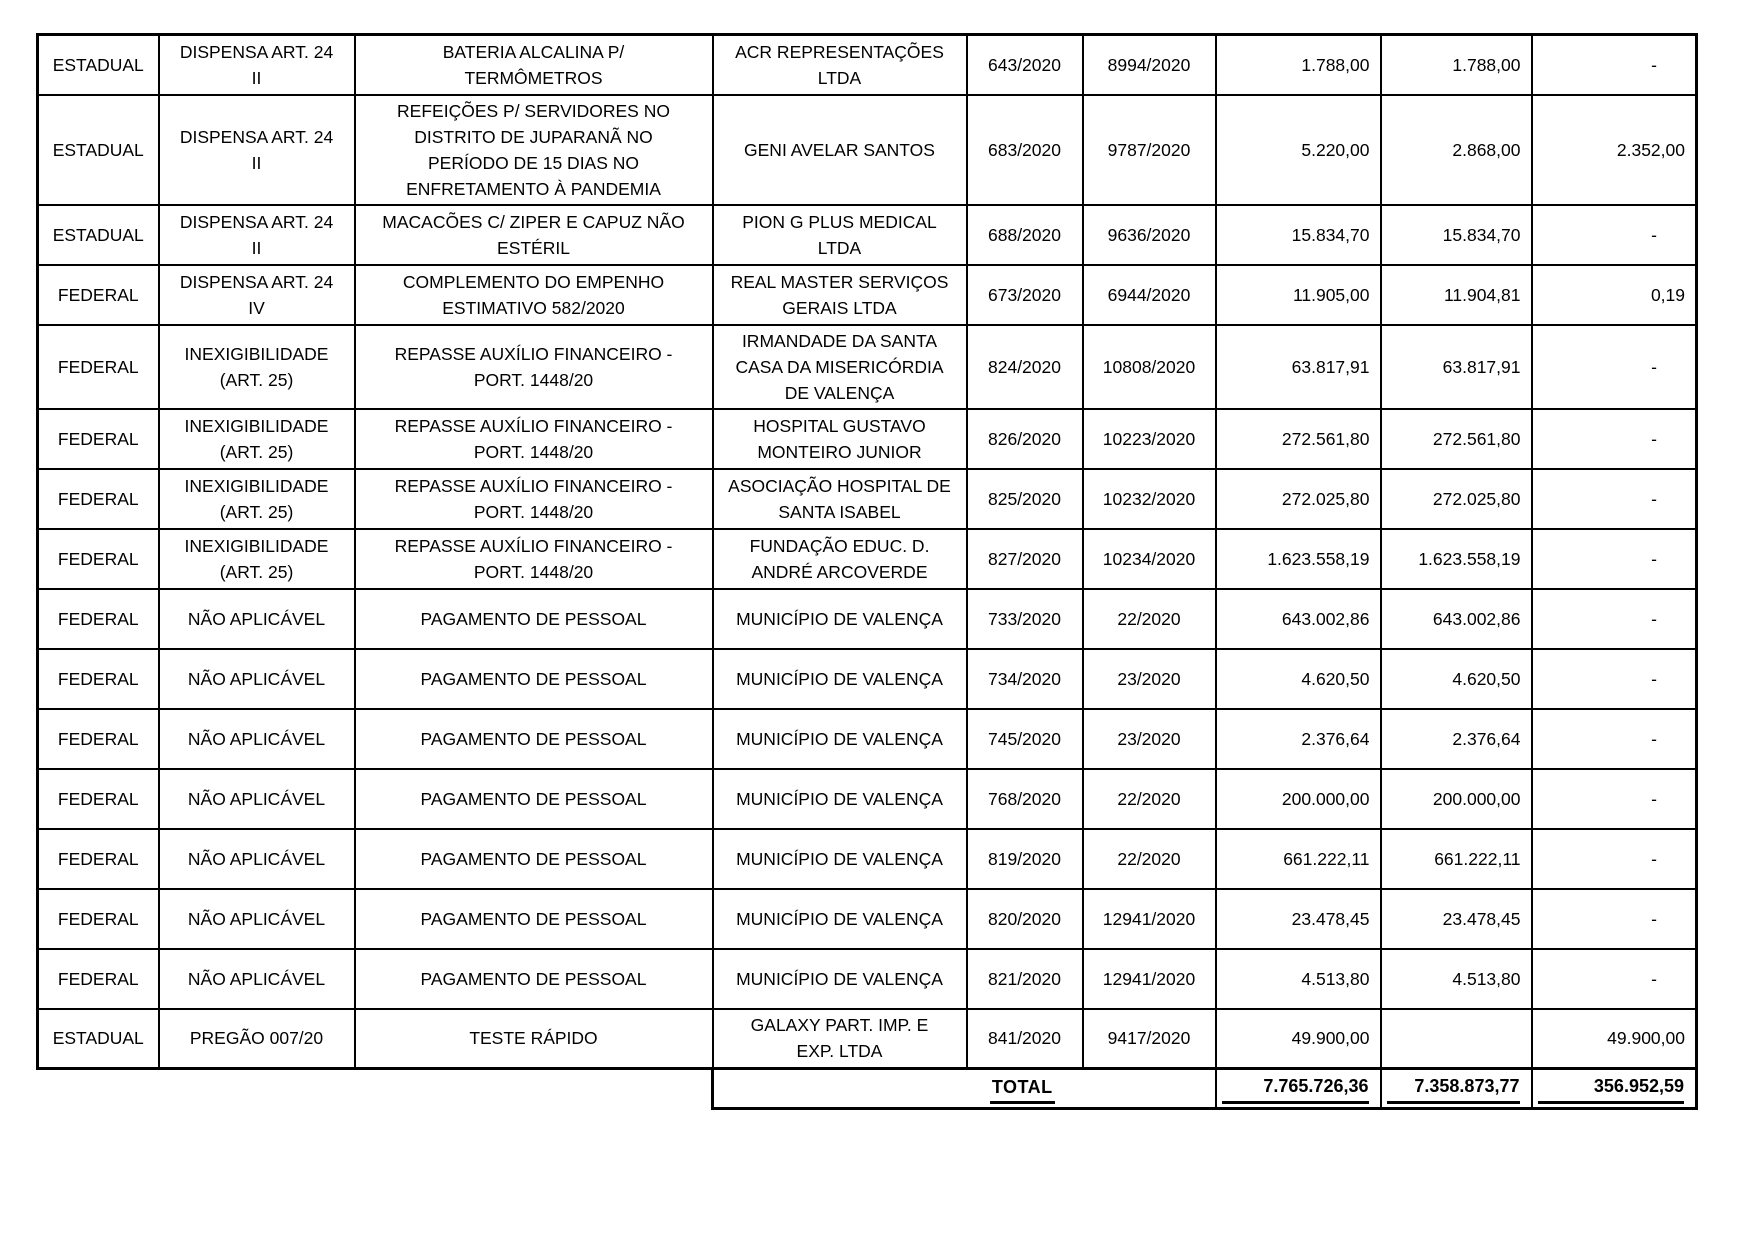  I want to click on cell-processo-numero: 10232/2020, so click(1149, 498).